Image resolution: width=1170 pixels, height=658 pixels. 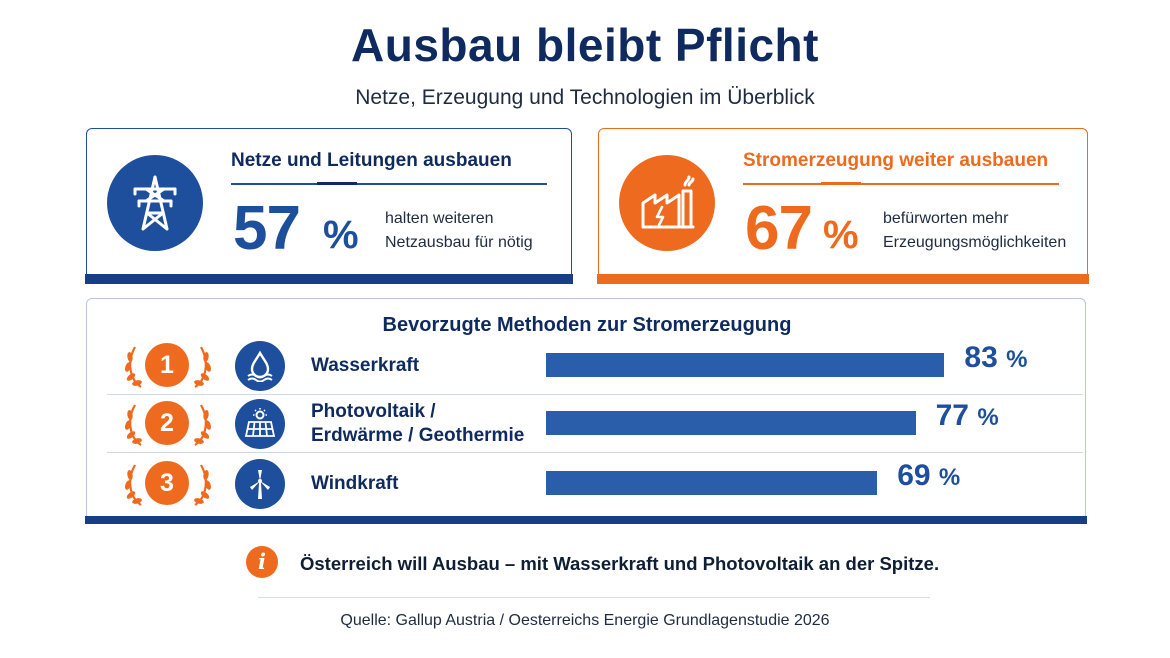 I want to click on category-label-line: Photovoltaik /, so click(x=373, y=411).